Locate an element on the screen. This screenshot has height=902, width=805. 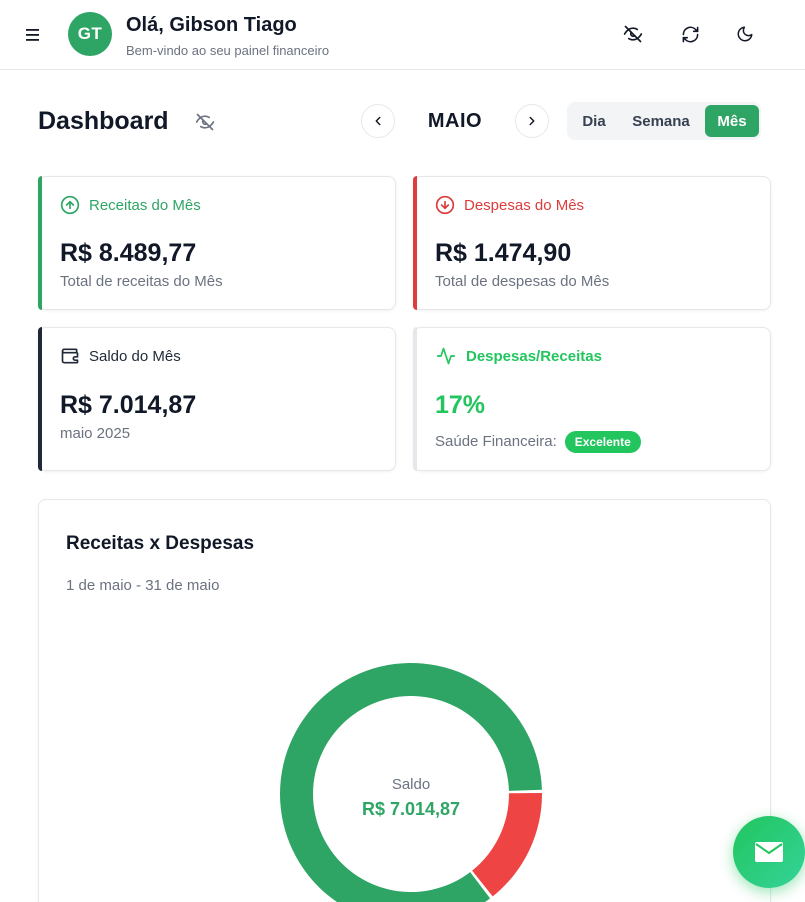
tab-mes: Mês is located at coordinates (732, 121).